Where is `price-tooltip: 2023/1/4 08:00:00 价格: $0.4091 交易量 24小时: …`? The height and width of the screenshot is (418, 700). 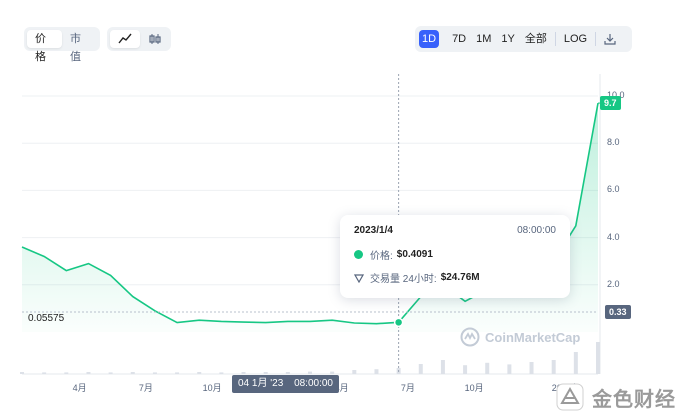 price-tooltip: 2023/1/4 08:00:00 价格: $0.4091 交易量 24小时: … is located at coordinates (455, 256).